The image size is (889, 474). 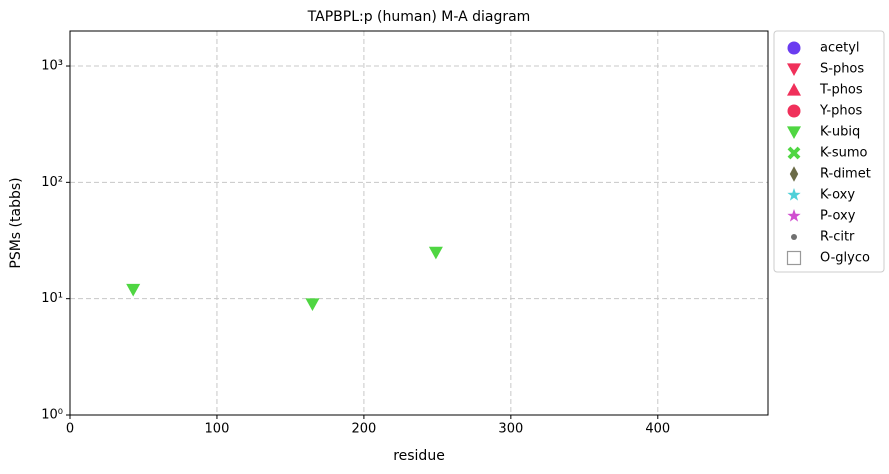 I want to click on legend-label: O-glyco, so click(x=845, y=258).